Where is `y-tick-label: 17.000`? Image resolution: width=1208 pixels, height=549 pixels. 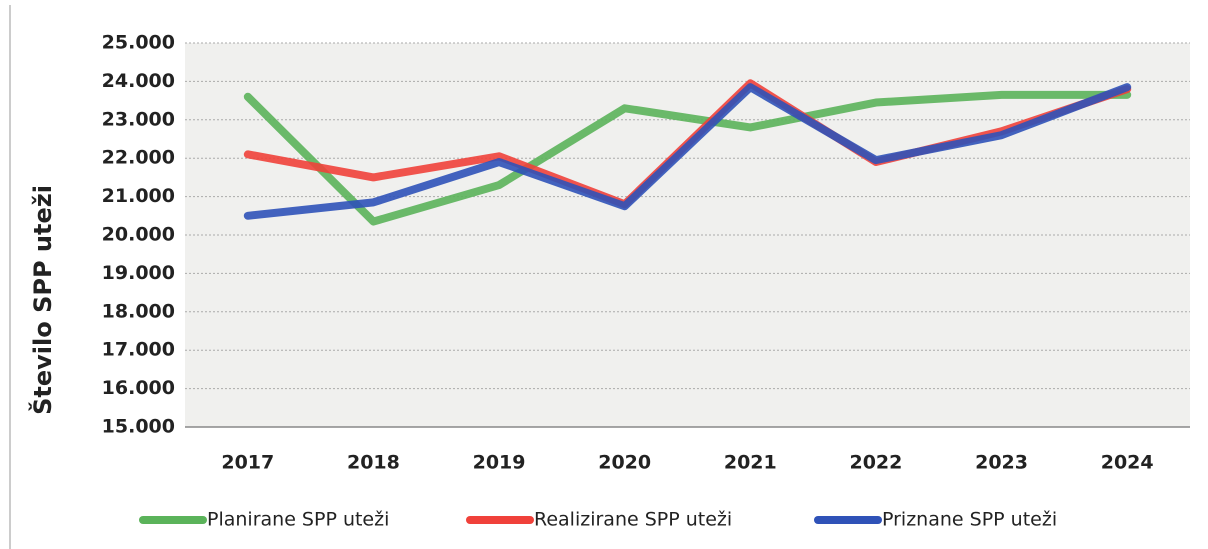
y-tick-label: 17.000 is located at coordinates (138, 350).